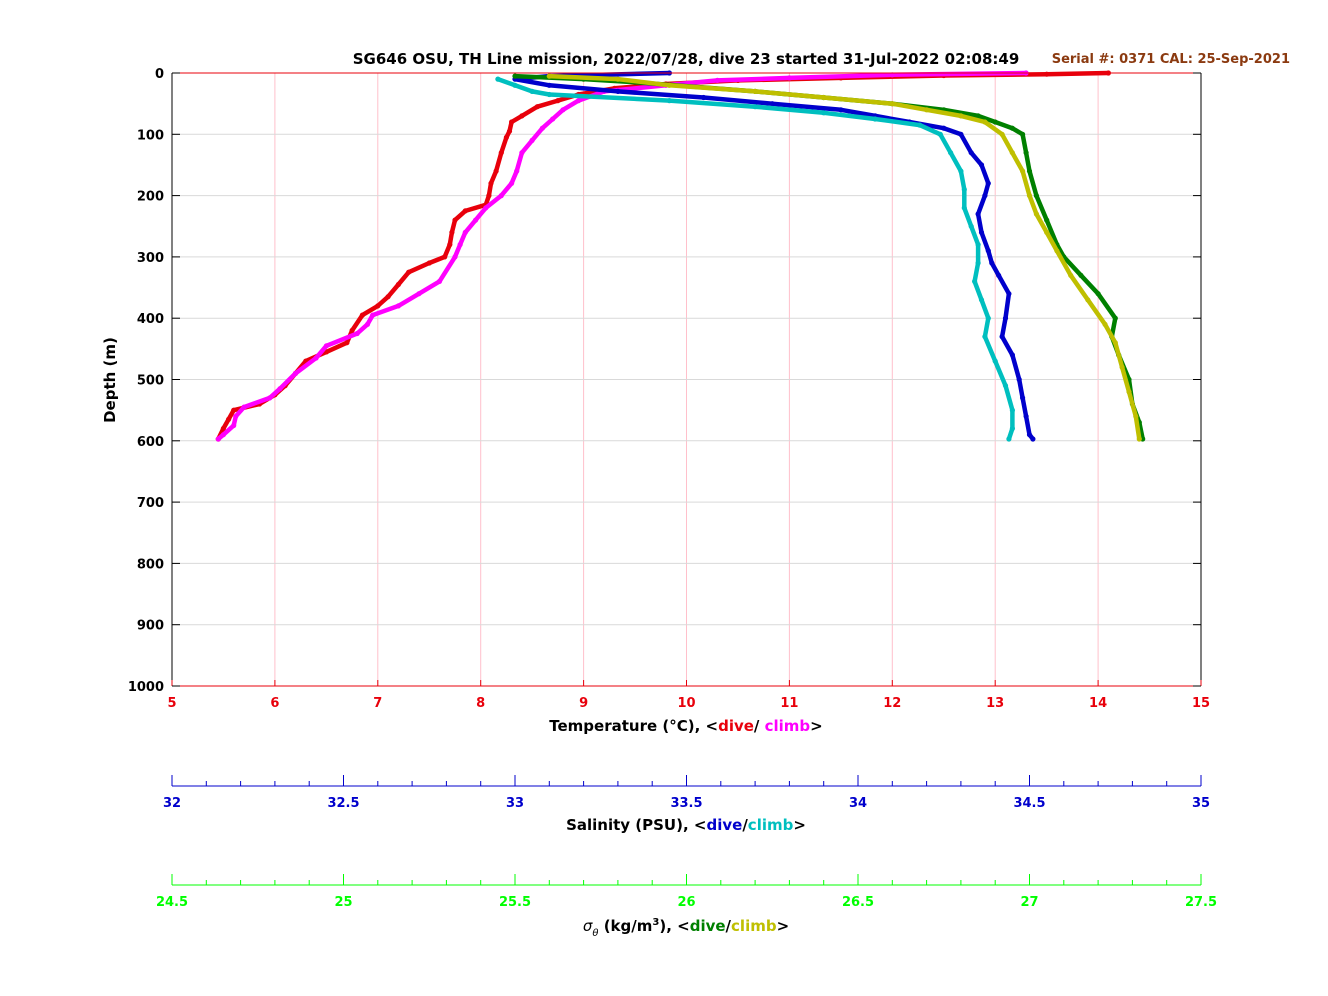  I want to click on sigma-dive-legend: dive, so click(708, 926).